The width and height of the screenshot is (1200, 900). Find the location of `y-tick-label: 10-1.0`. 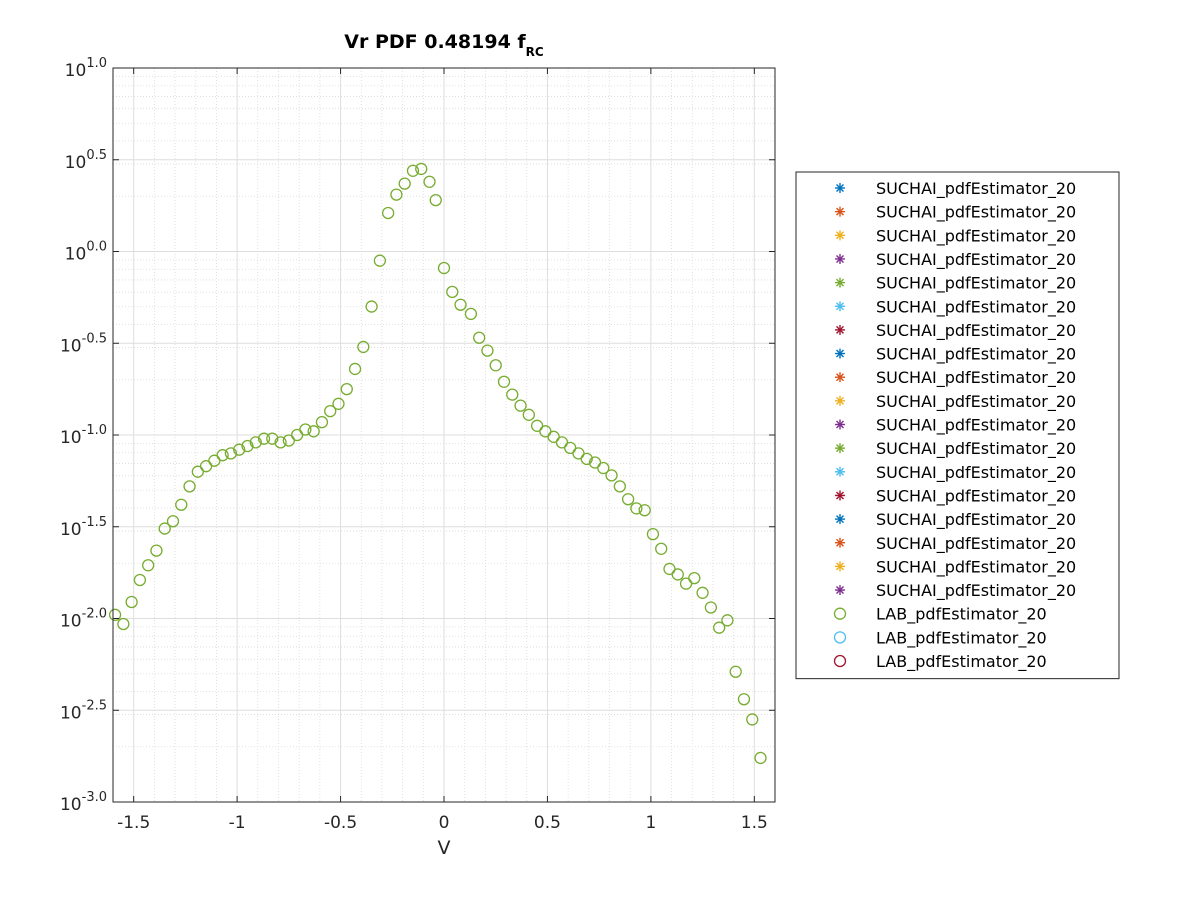

y-tick-label: 10-1.0 is located at coordinates (83, 435).